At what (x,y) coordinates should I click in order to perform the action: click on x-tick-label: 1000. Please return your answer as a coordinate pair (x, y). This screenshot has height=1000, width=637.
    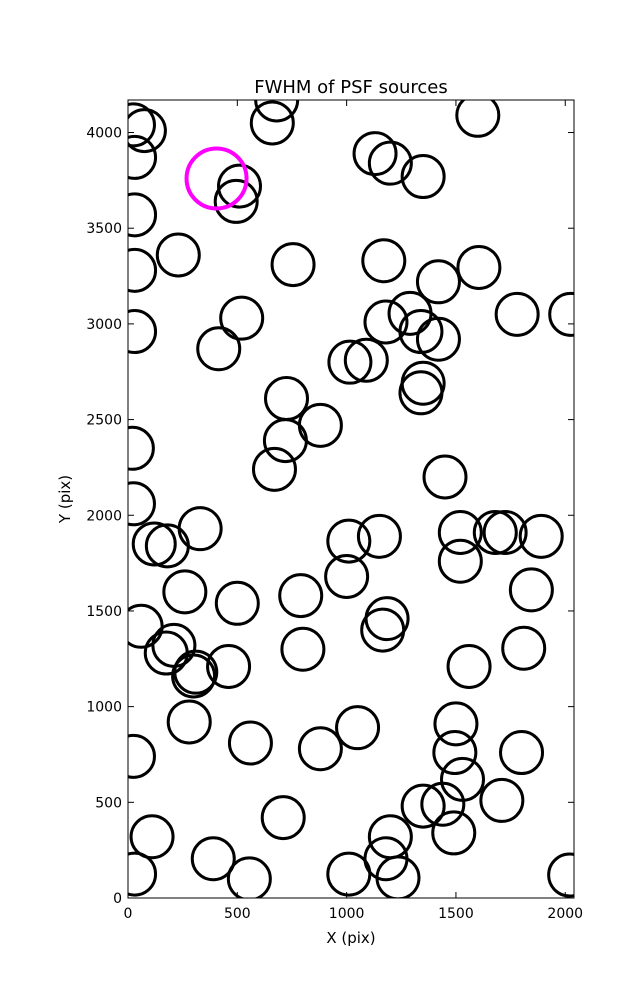
    Looking at the image, I should click on (347, 914).